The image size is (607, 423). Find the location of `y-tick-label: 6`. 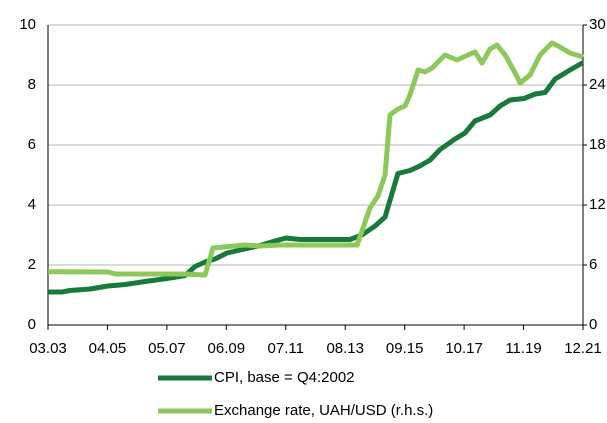

y-tick-label: 6 is located at coordinates (32, 144).